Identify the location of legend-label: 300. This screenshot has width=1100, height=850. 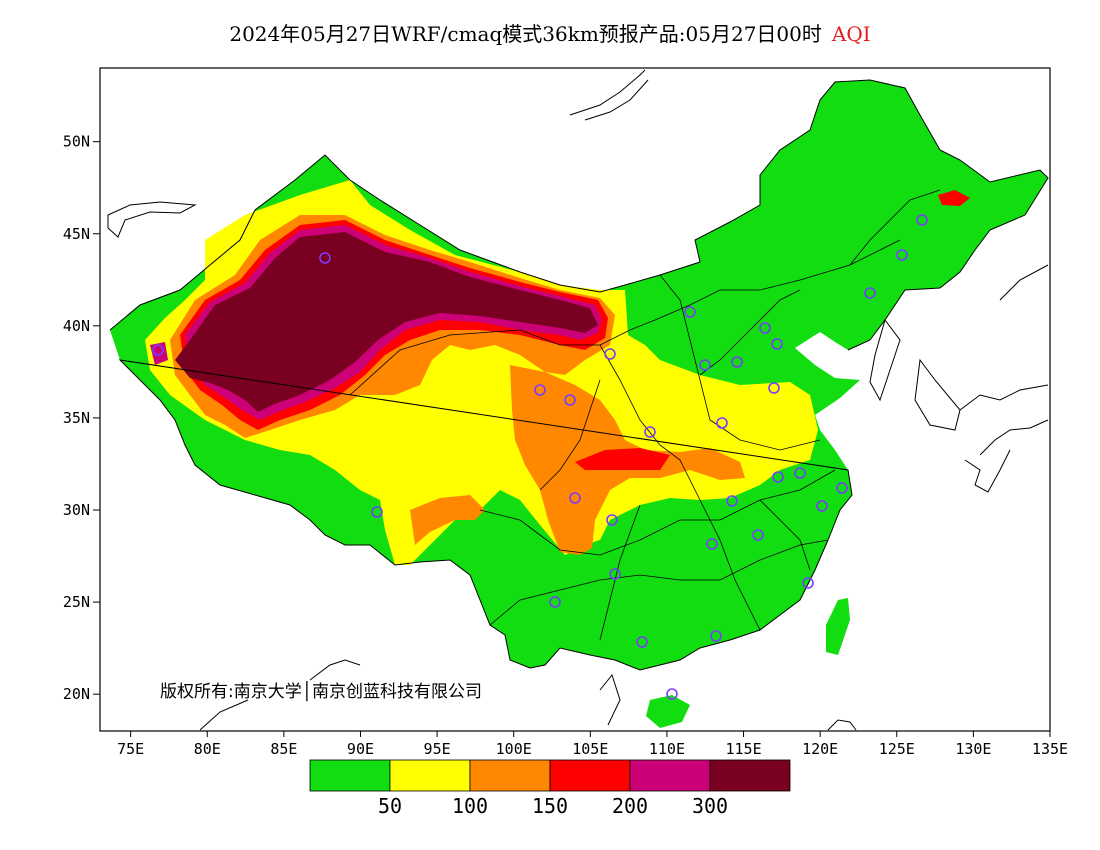
(710, 806).